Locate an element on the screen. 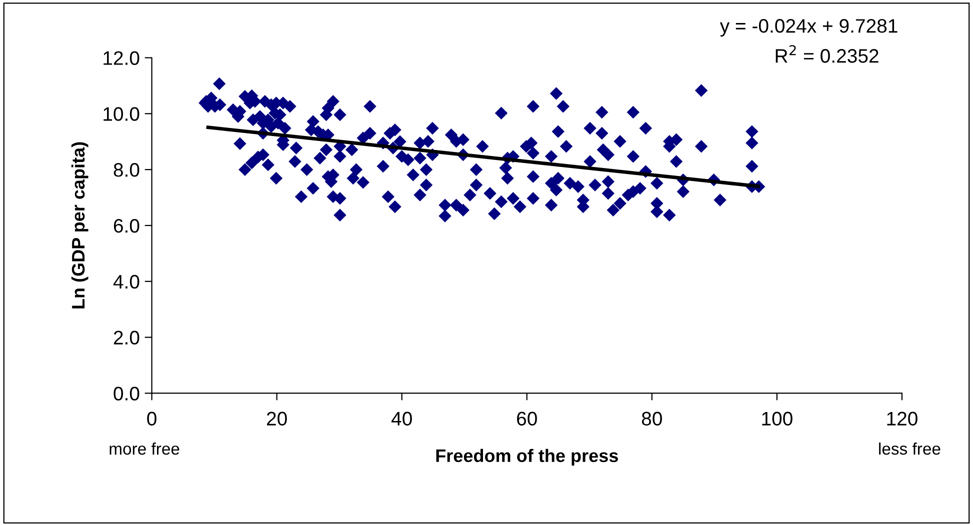 The height and width of the screenshot is (525, 973). text: more free is located at coordinates (145, 448).